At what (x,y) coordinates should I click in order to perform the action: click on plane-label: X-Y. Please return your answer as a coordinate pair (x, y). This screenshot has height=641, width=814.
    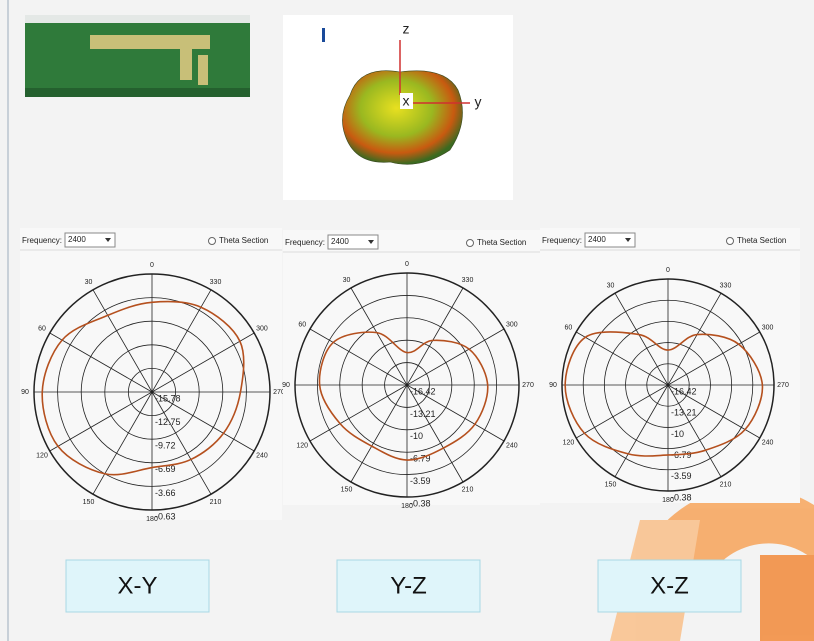
    Looking at the image, I should click on (137, 585).